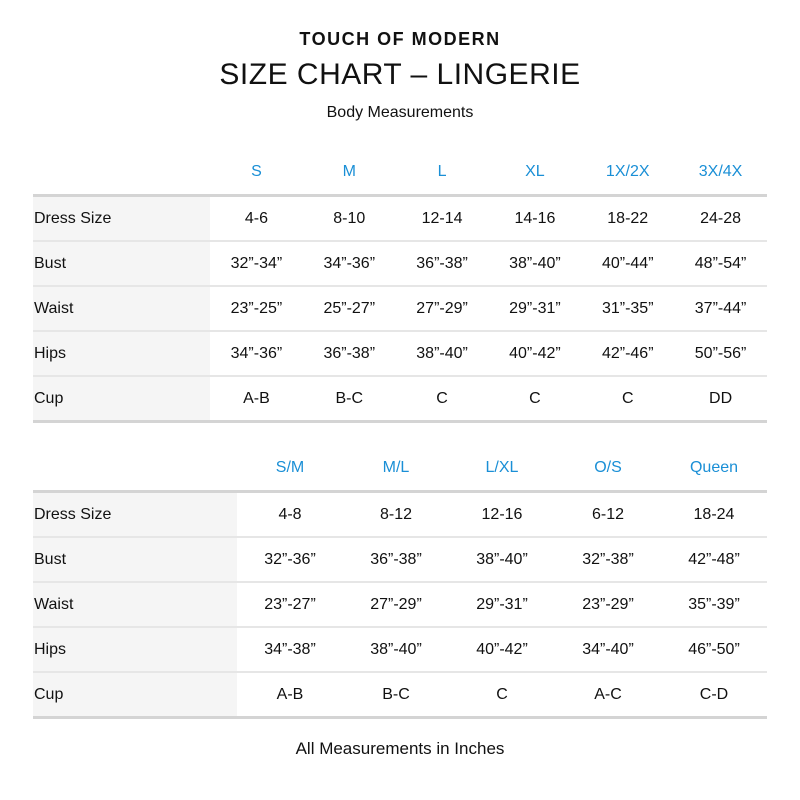 Image resolution: width=800 pixels, height=800 pixels. Describe the element at coordinates (256, 173) in the screenshot. I see `column-header: S` at that location.